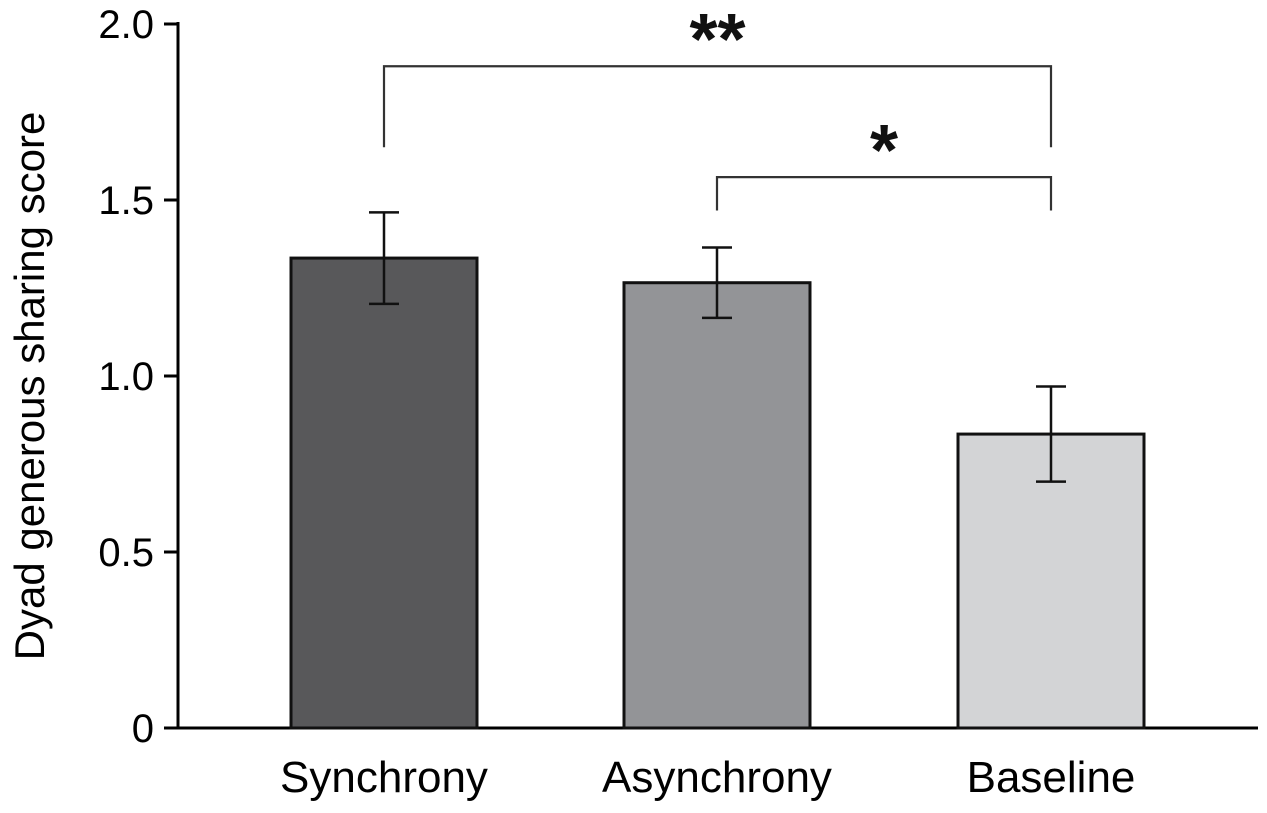 This screenshot has height=813, width=1267. Describe the element at coordinates (884, 151) in the screenshot. I see `significance-marker: *` at that location.